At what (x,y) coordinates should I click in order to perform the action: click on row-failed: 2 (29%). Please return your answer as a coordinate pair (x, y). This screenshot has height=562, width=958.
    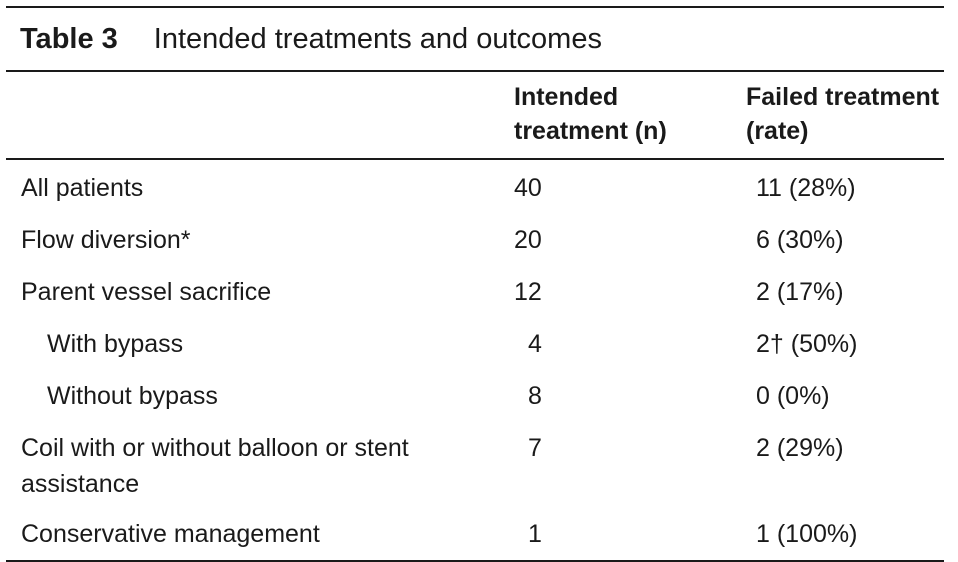
    Looking at the image, I should click on (800, 448).